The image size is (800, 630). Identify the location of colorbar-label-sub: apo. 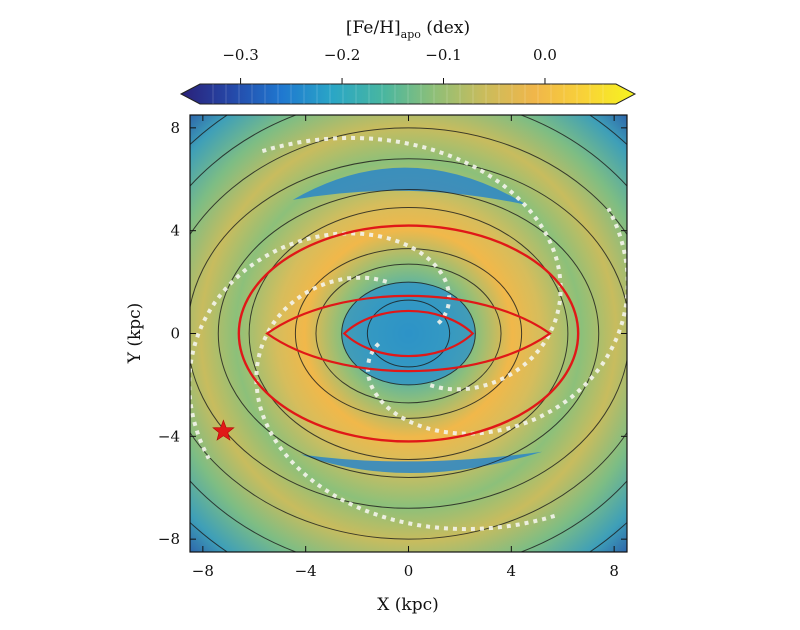
(411, 34).